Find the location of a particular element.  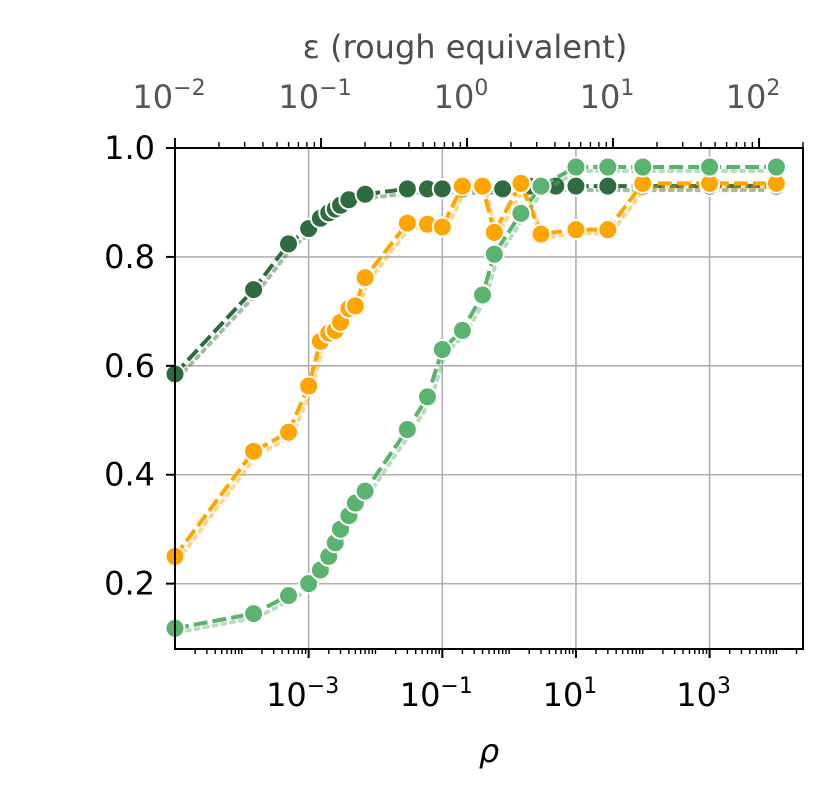

x-tick-exponent: −3 is located at coordinates (323, 686).